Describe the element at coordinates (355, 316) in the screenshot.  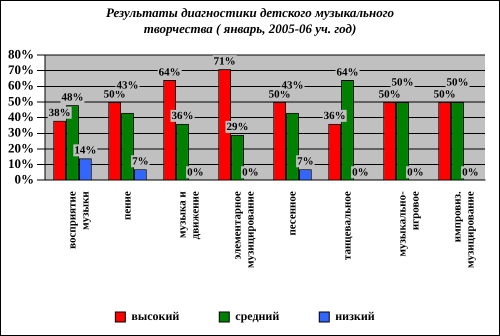
I see `legend-label: низкий` at that location.